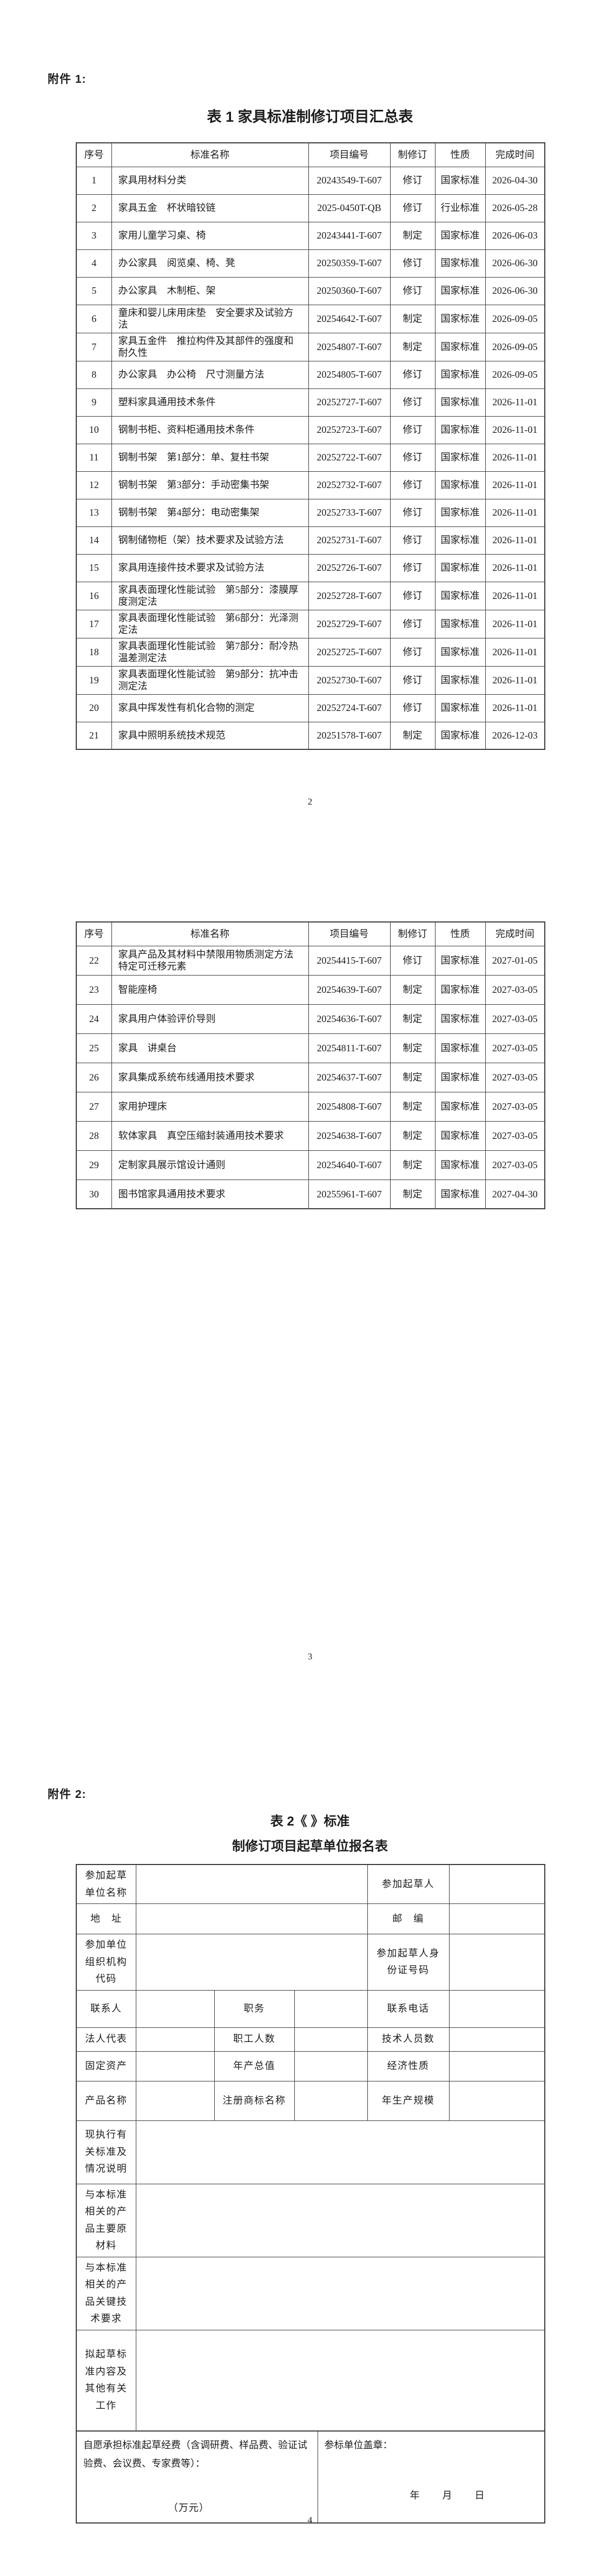 Image resolution: width=607 pixels, height=2576 pixels. Describe the element at coordinates (515, 235) in the screenshot. I see `completion-date-cell: 2026-06-03` at that location.